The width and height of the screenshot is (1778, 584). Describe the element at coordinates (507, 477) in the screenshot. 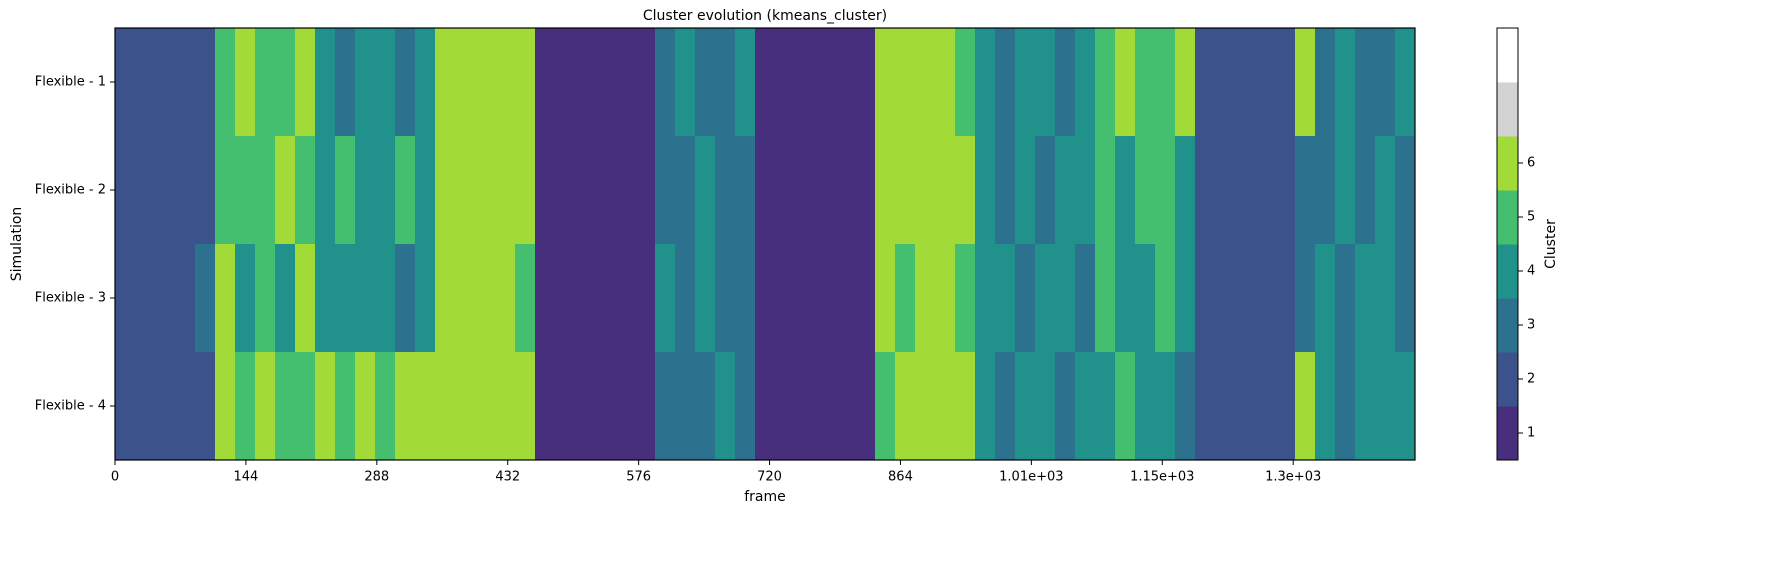

I see `x-tick-label: 432` at that location.